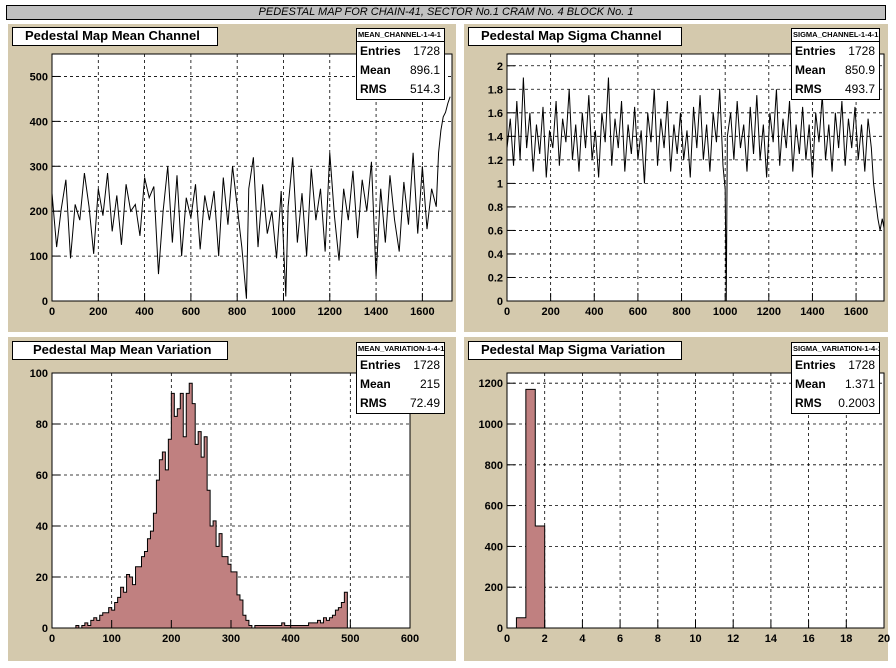 Image resolution: width=896 pixels, height=668 pixels. I want to click on x-tick-label: 100, so click(111, 639).